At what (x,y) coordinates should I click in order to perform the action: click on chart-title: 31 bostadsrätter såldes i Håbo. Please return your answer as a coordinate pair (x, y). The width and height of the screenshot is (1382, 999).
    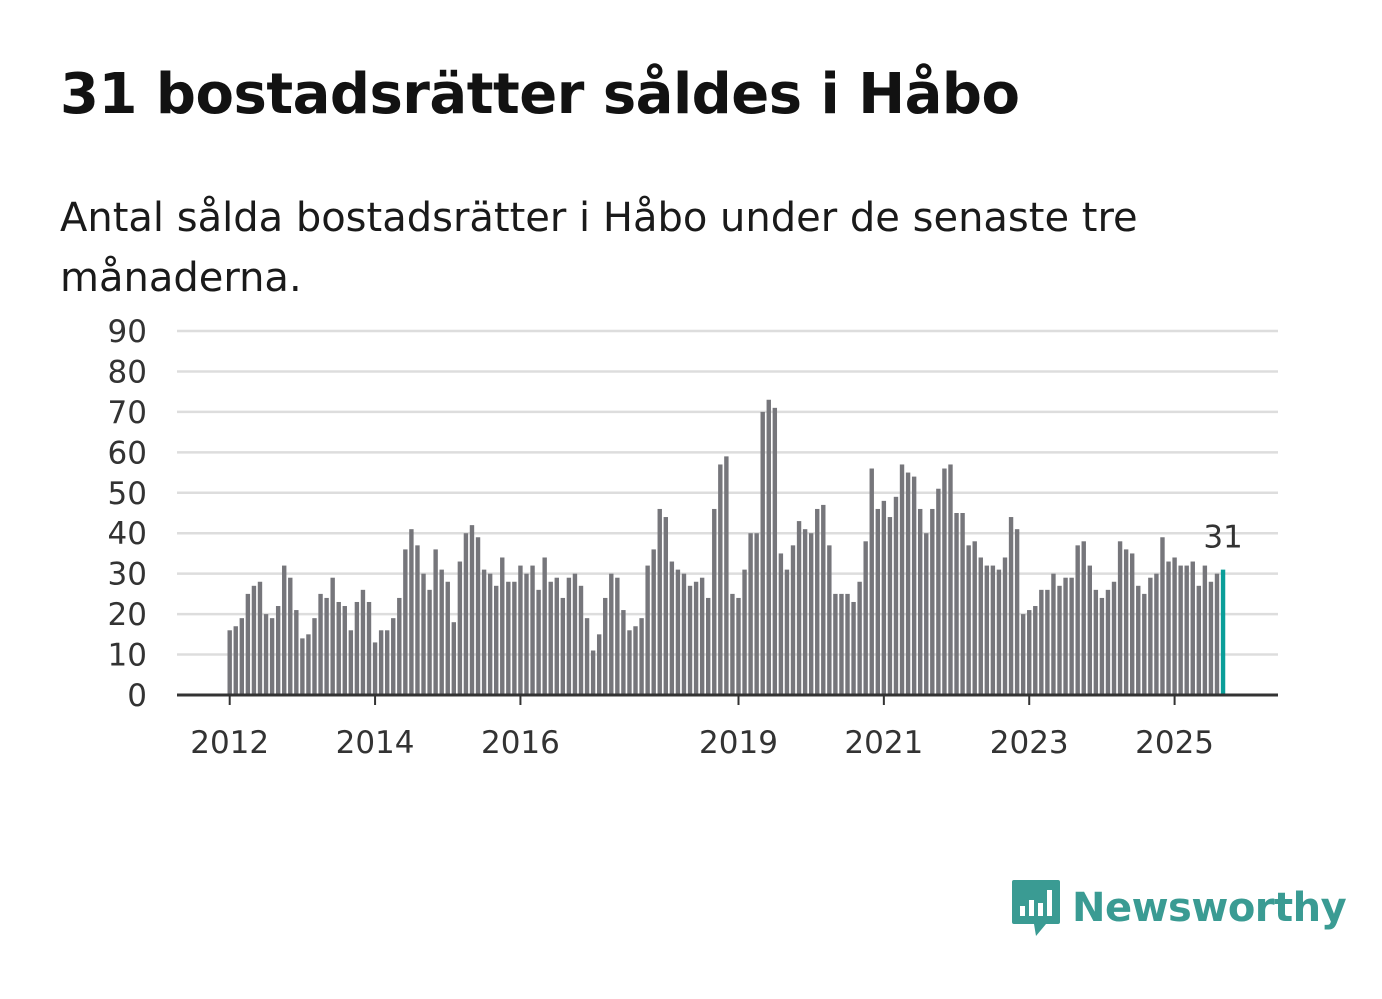
    Looking at the image, I should click on (540, 94).